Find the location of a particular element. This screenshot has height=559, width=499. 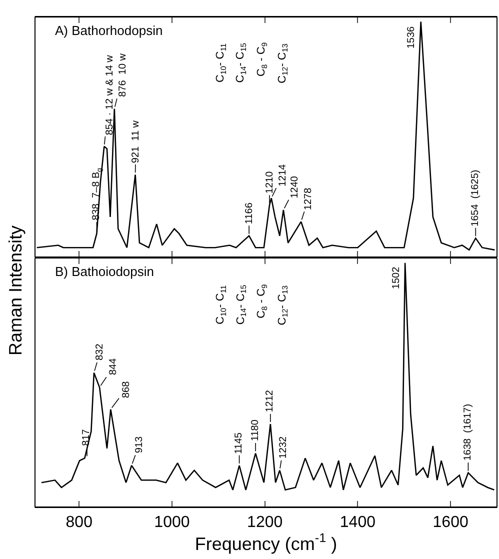

x-axis-title: Frequency (cm$^{-1}$ ) is located at coordinates (266, 542).